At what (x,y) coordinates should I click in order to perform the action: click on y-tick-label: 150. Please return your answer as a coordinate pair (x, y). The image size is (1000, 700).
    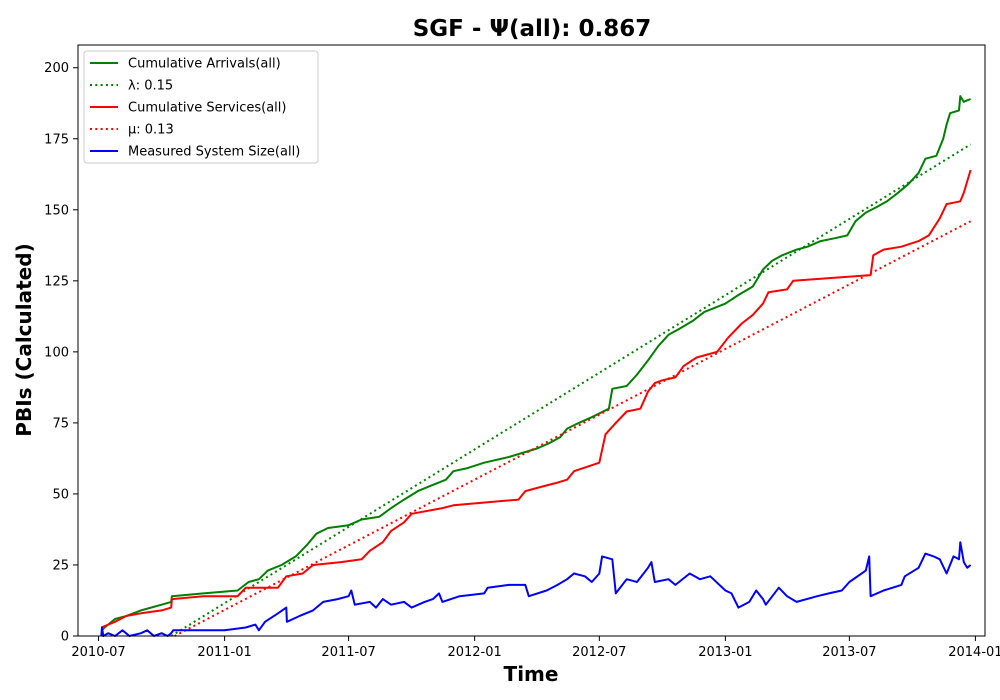
    Looking at the image, I should click on (56, 210).